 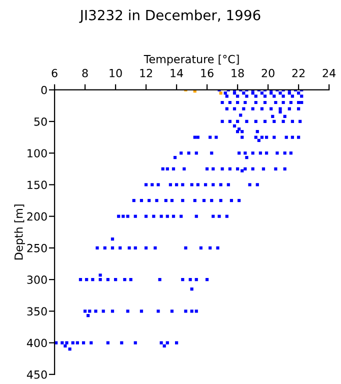 I want to click on y-tick-label: 350, so click(x=37, y=311).